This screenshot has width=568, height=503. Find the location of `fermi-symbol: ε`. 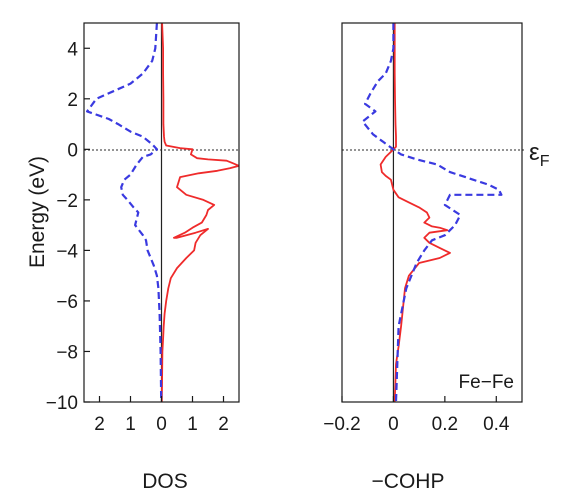

fermi-symbol: ε is located at coordinates (534, 152).